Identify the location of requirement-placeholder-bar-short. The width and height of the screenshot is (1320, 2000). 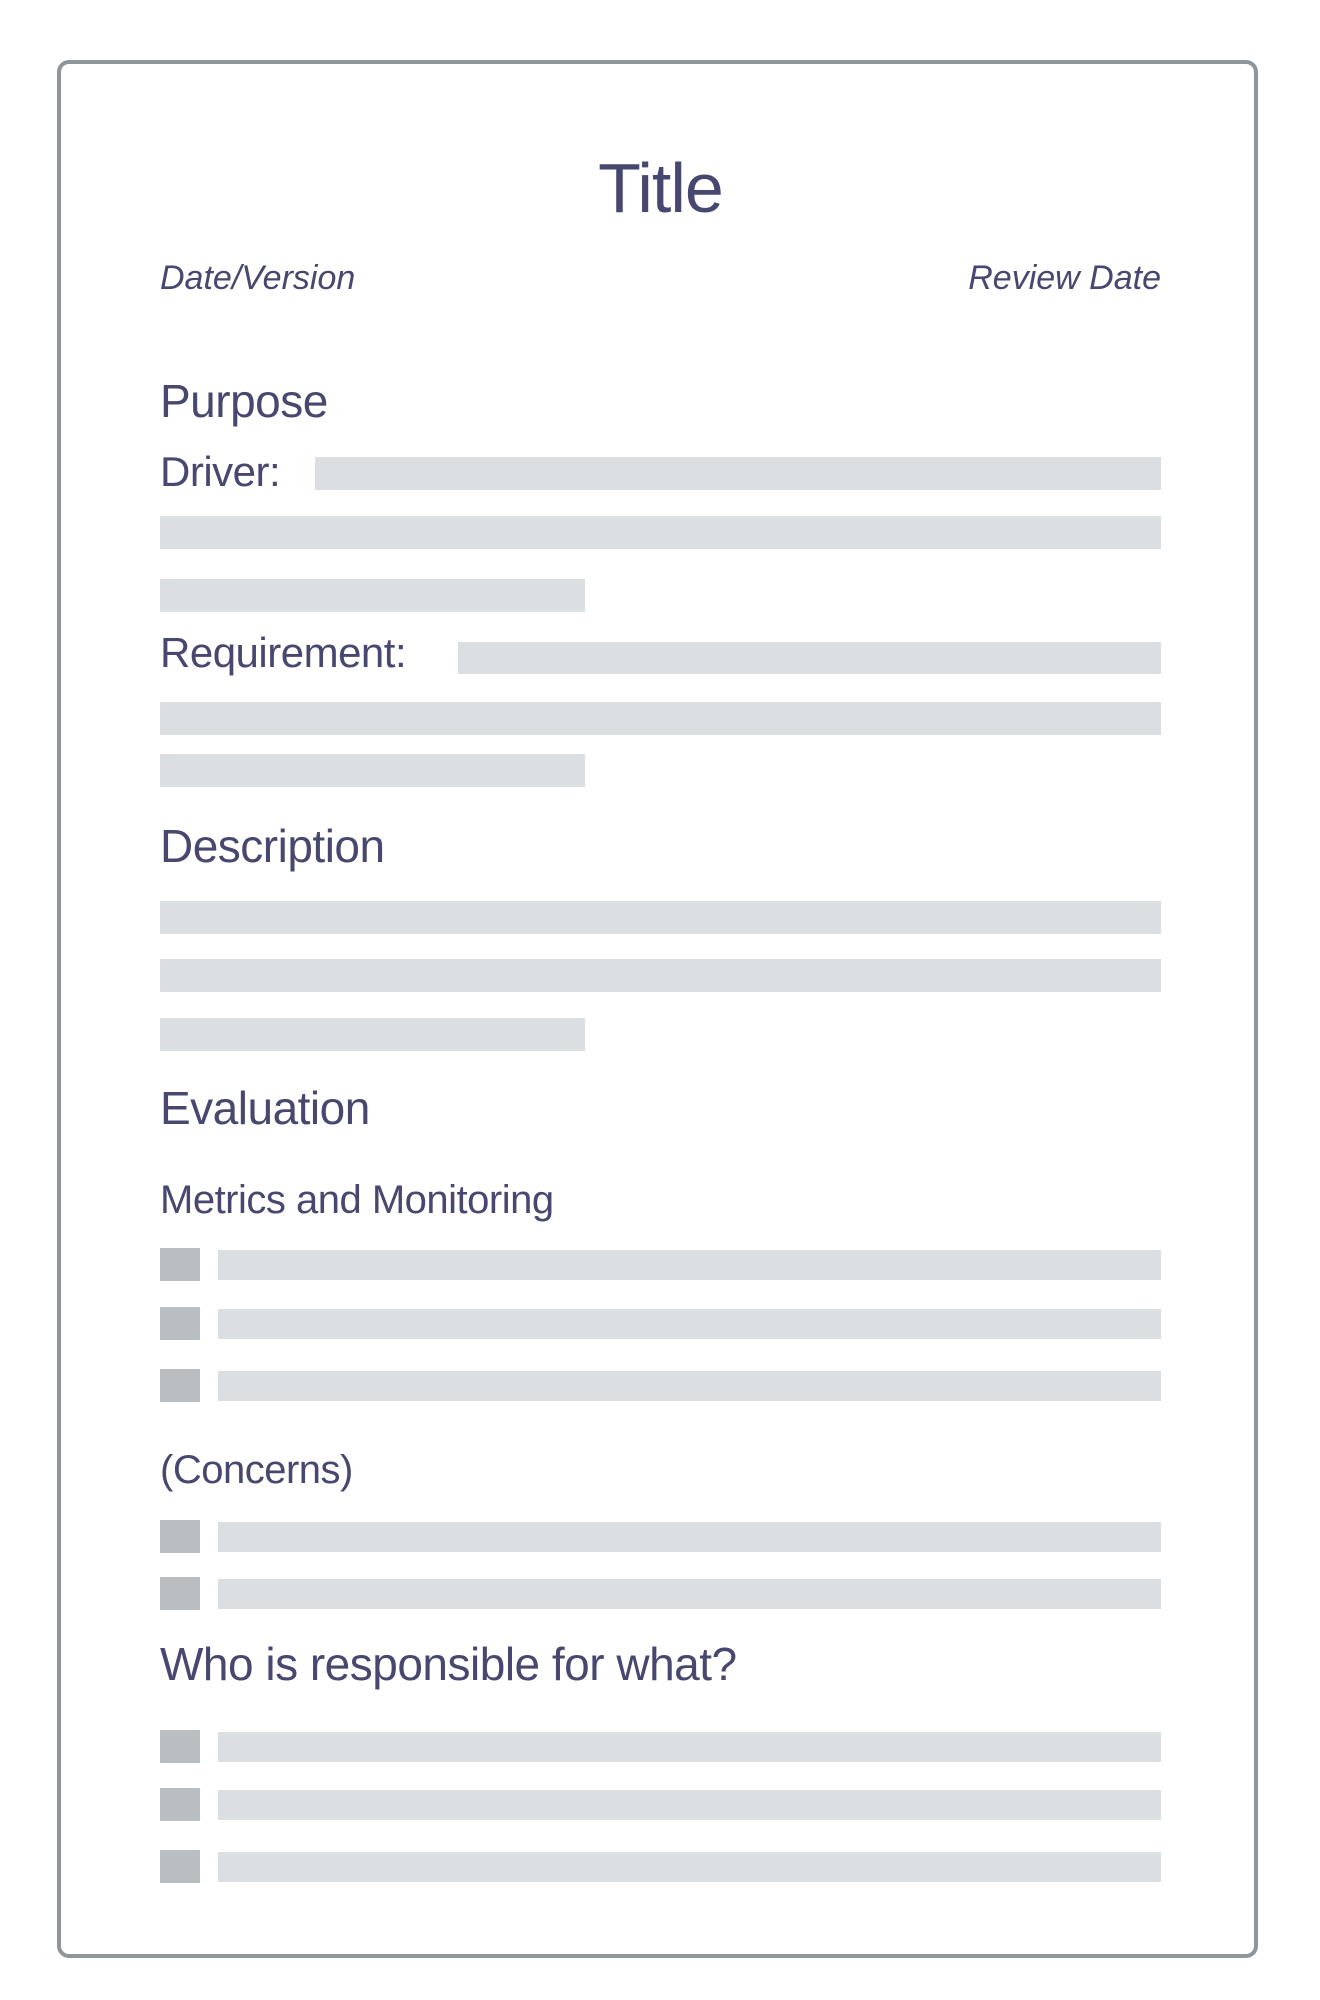
(372, 770).